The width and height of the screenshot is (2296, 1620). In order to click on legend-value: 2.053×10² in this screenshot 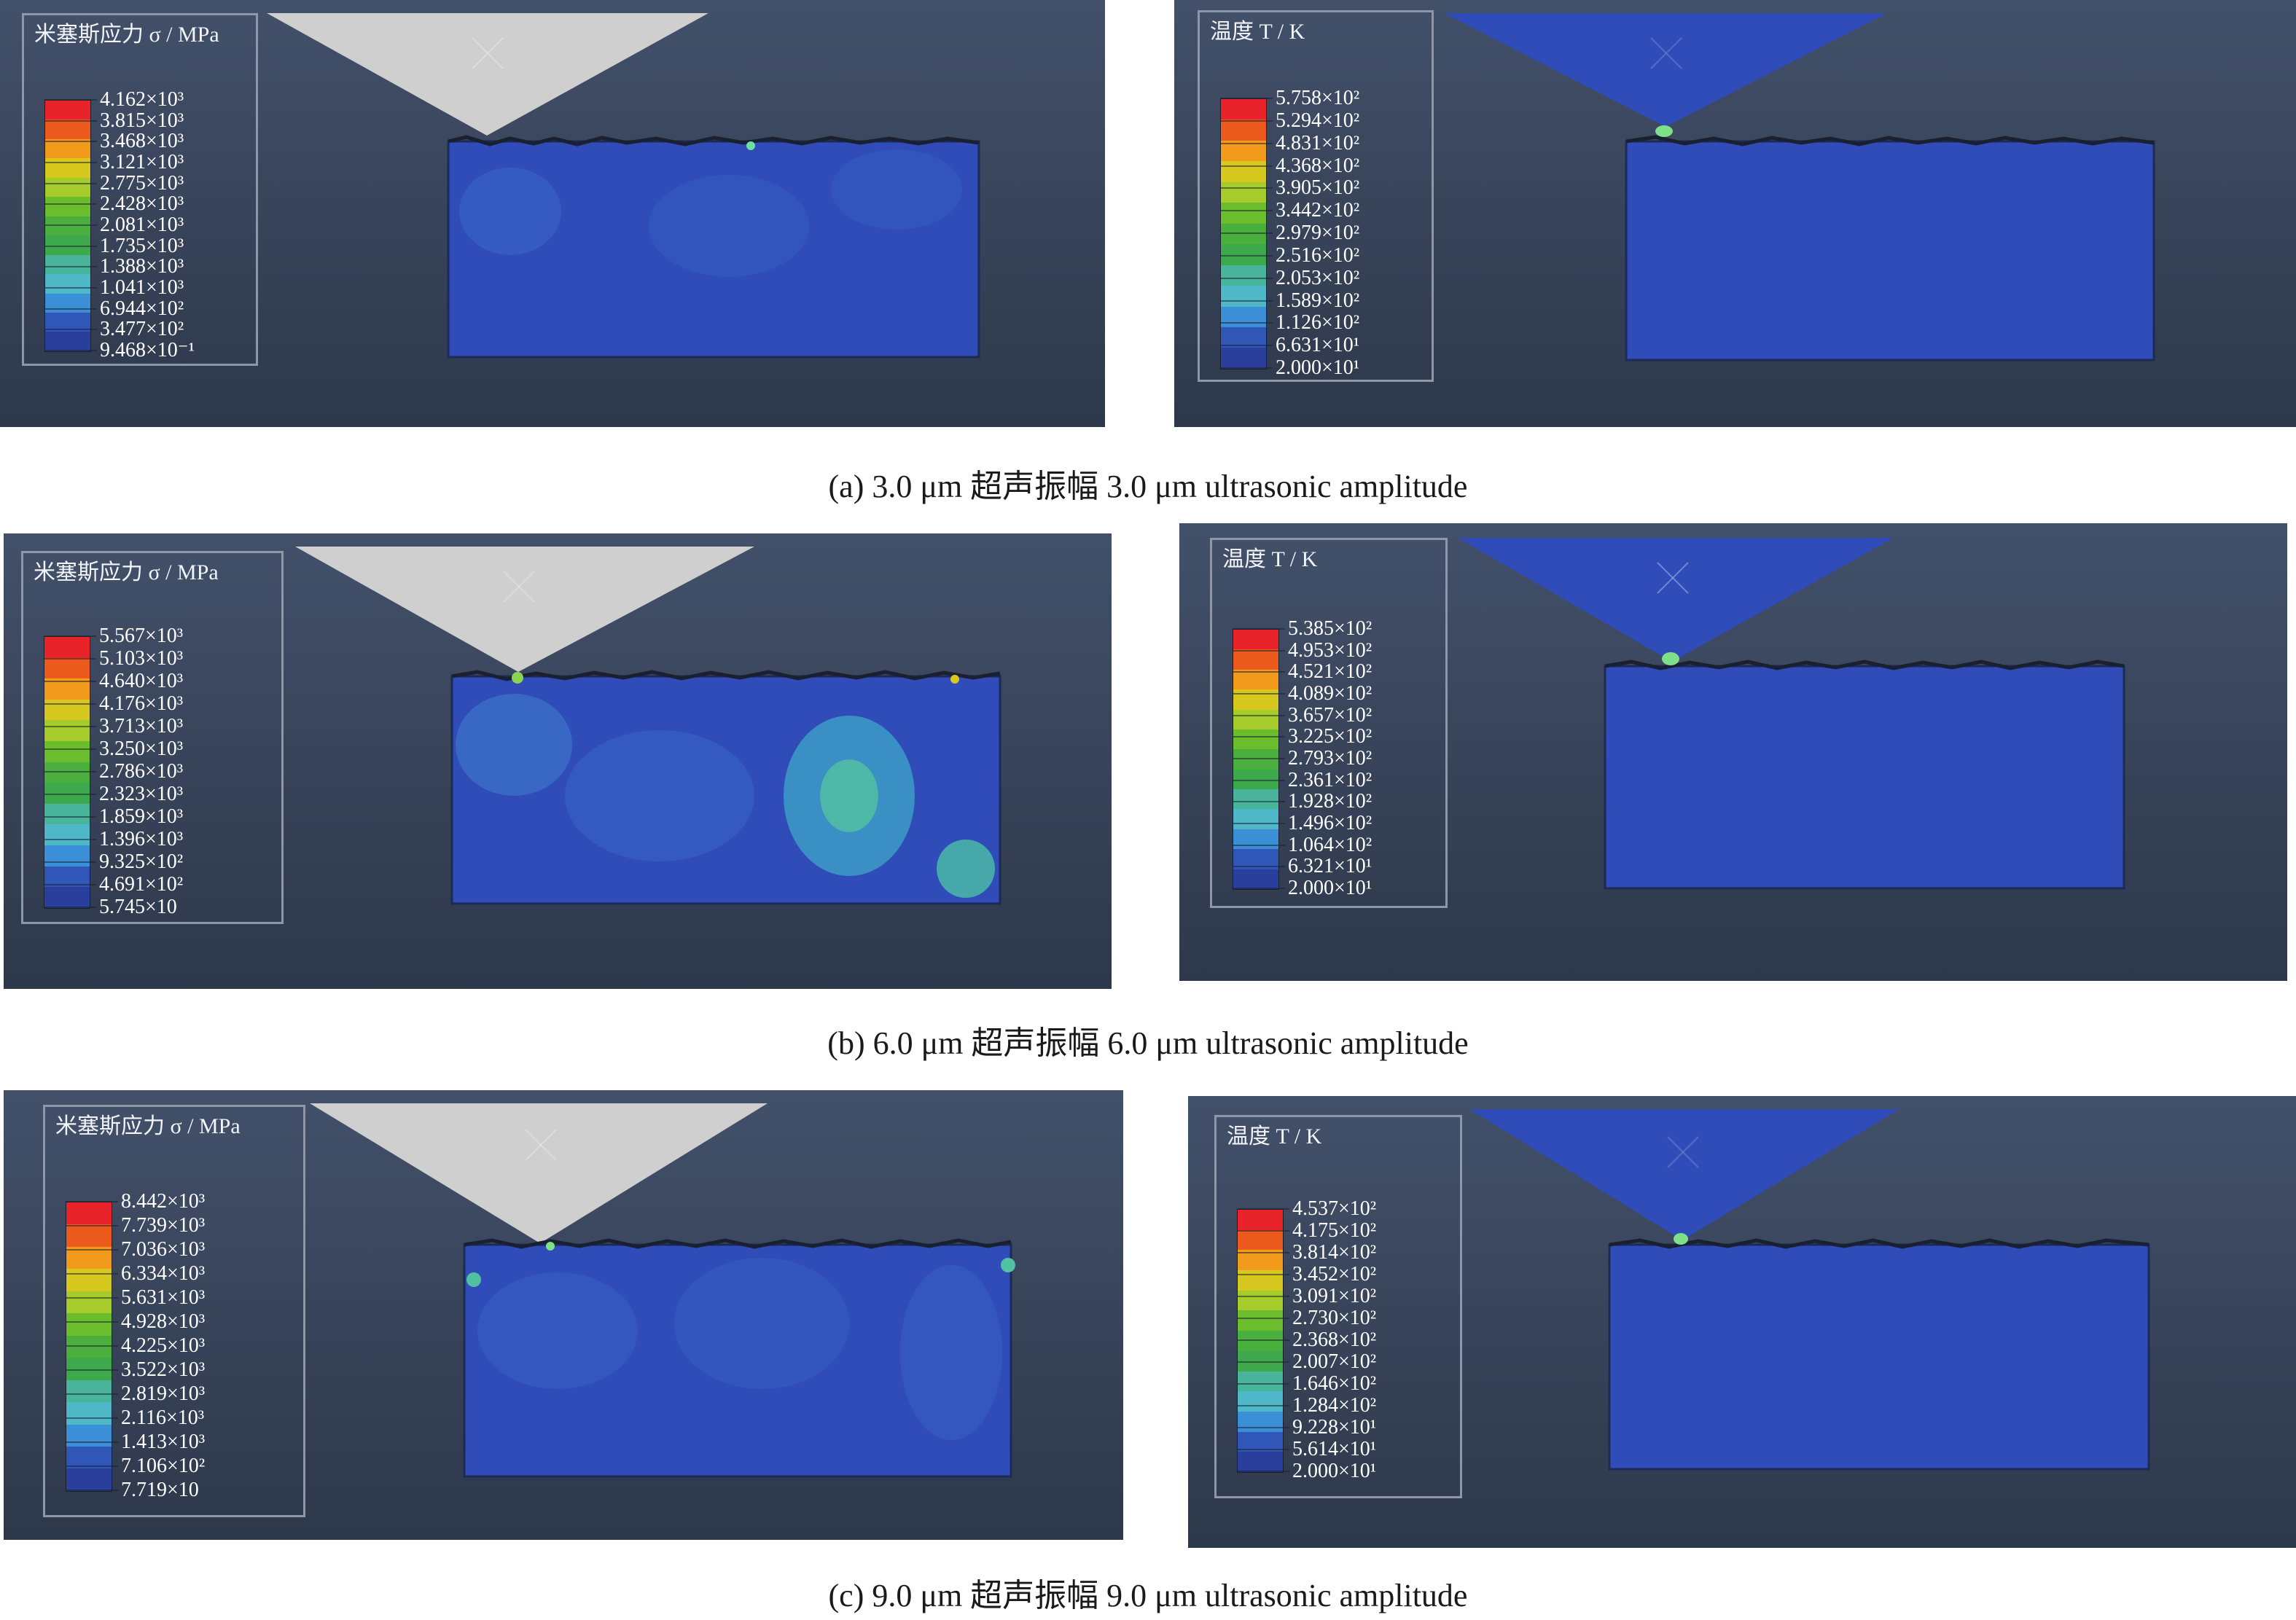, I will do `click(1318, 277)`.